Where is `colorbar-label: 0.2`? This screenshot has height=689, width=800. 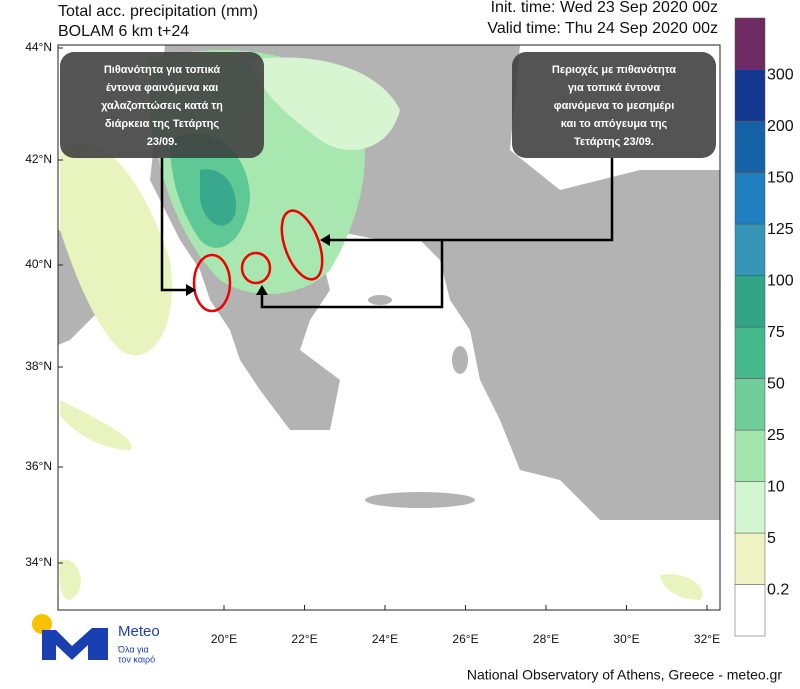 colorbar-label: 0.2 is located at coordinates (778, 590).